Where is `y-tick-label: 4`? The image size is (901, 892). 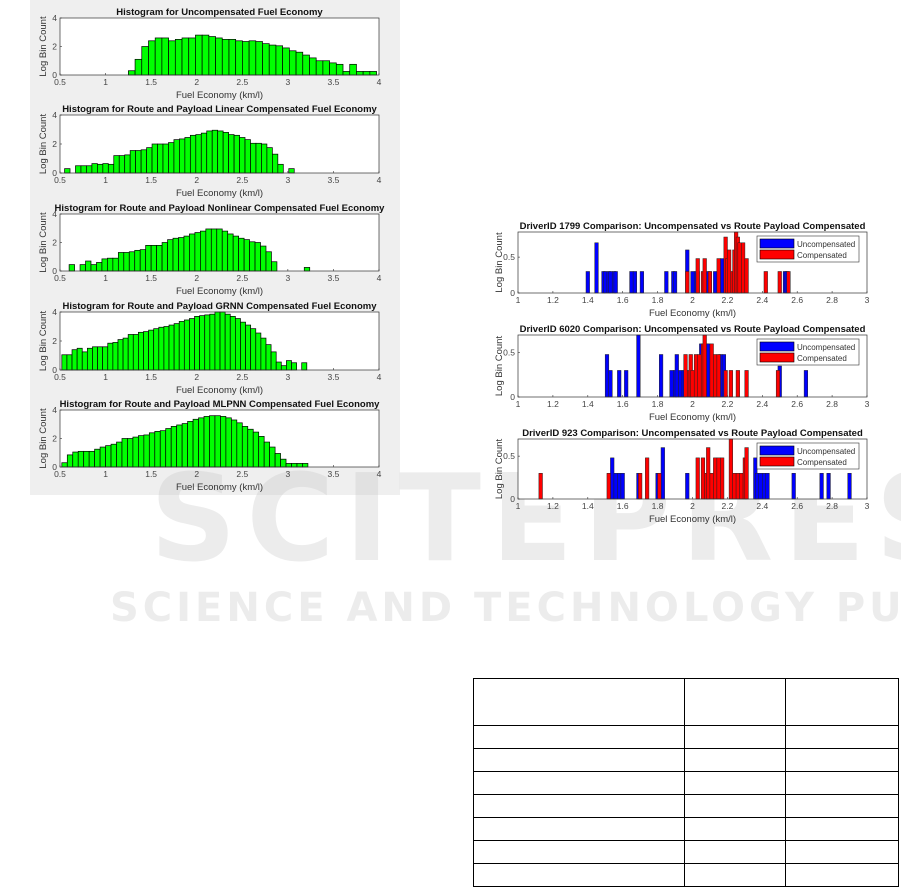 y-tick-label: 4 is located at coordinates (54, 214).